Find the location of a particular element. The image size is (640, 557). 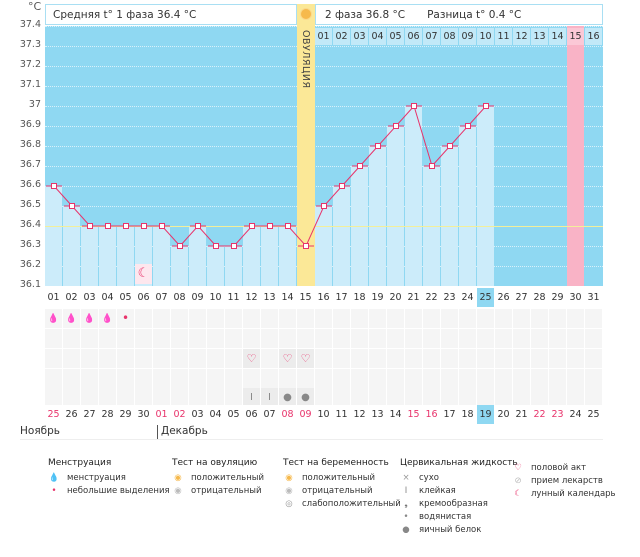

cycle-day: 06 is located at coordinates (143, 297).